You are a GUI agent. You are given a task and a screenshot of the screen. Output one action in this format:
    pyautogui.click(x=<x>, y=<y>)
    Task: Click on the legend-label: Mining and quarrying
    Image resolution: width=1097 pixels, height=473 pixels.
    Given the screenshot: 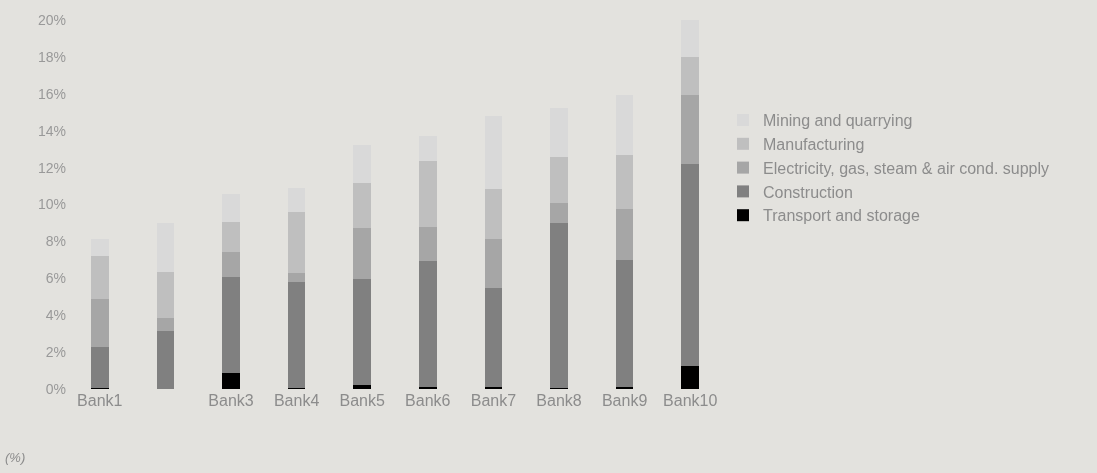 What is the action you would take?
    pyautogui.click(x=838, y=121)
    